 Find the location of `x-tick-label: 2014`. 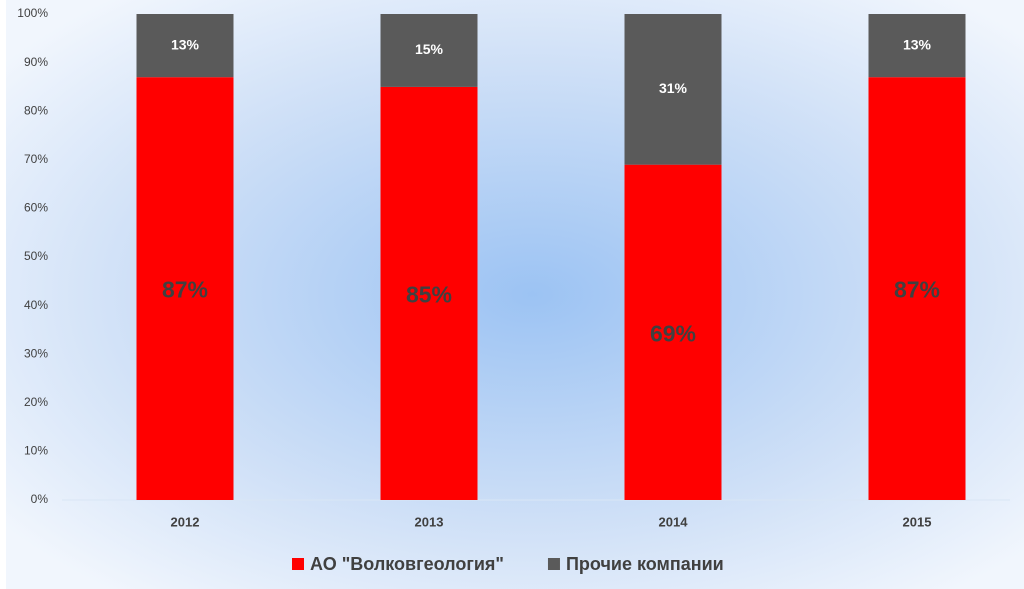

x-tick-label: 2014 is located at coordinates (674, 521).